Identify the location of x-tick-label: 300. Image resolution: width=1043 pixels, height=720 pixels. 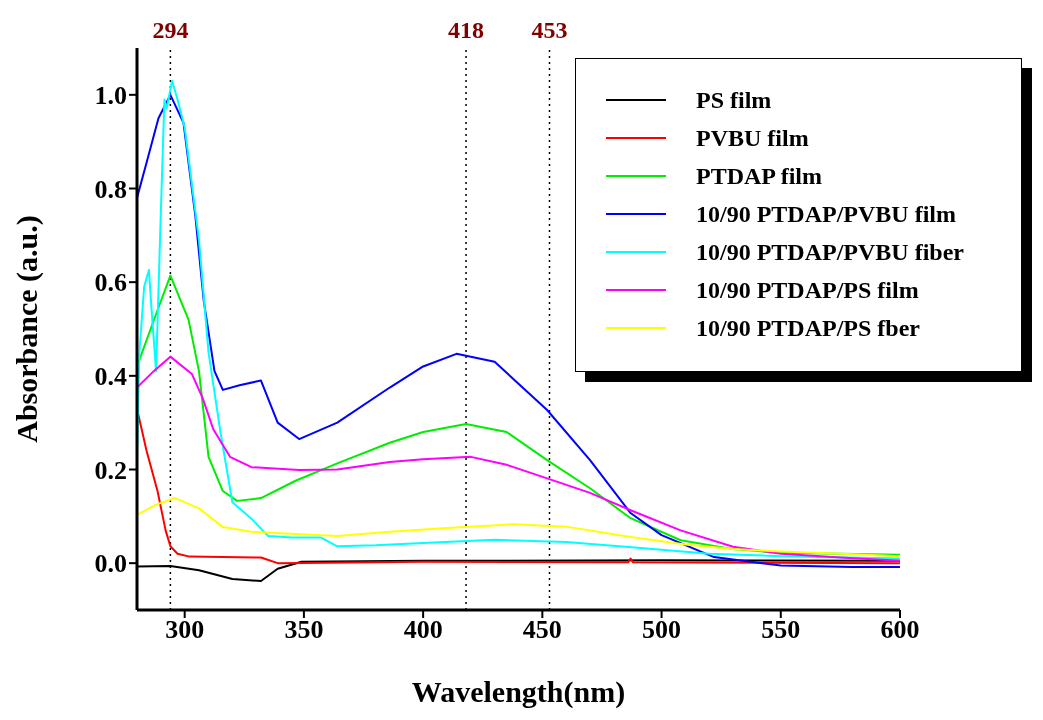
(185, 630).